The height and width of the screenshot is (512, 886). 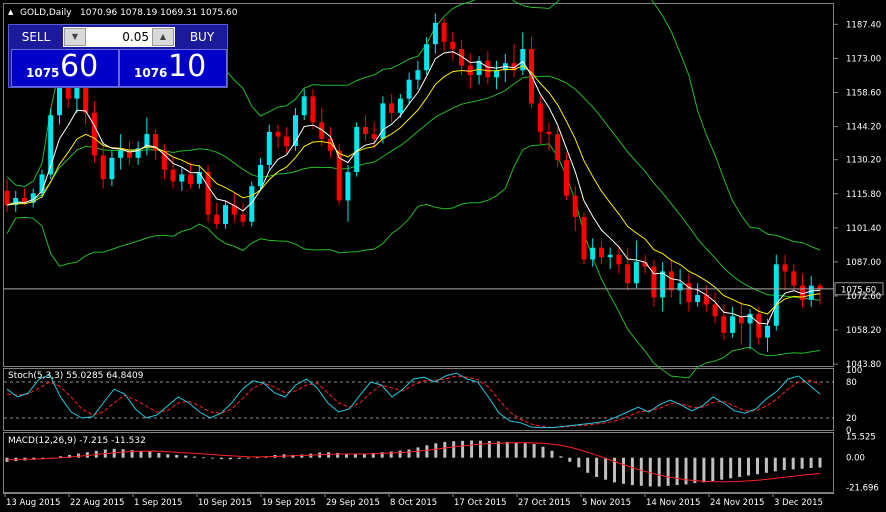 I want to click on price-tick-label: 1043.80, so click(x=863, y=365).